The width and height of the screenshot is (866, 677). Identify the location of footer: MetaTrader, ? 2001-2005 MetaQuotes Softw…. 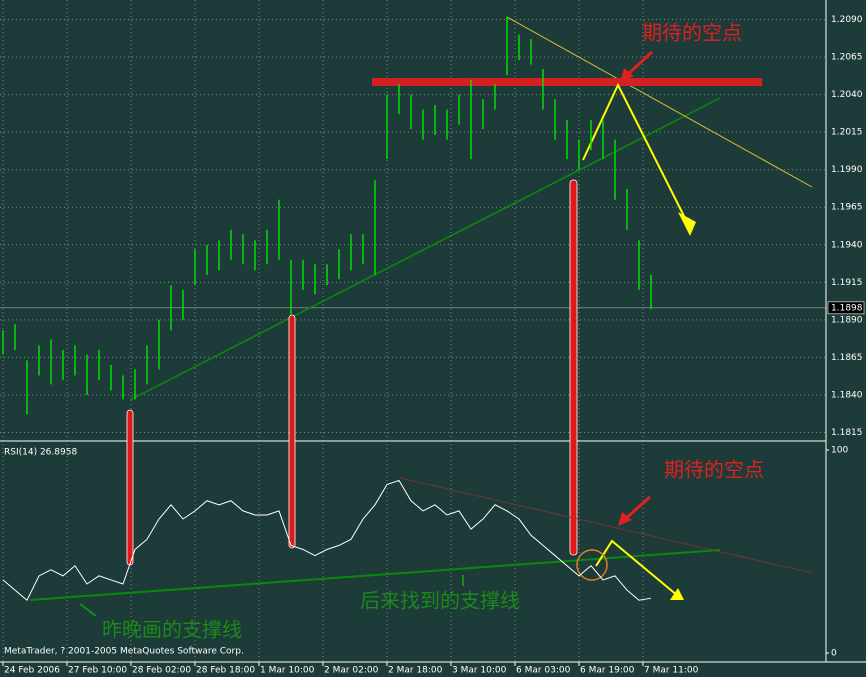
(124, 652).